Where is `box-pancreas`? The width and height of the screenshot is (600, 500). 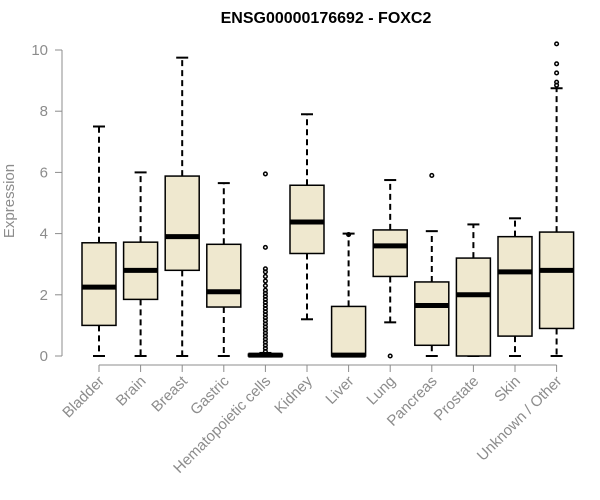 box-pancreas is located at coordinates (432, 264).